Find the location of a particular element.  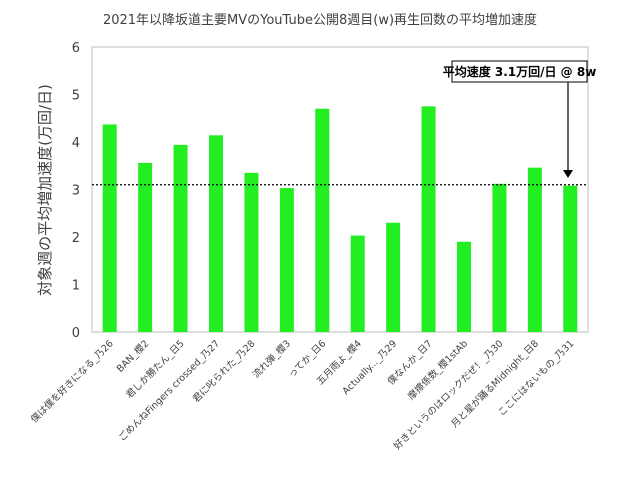

annotation-text: 平均速度 3.1万回/日 @ 8w is located at coordinates (520, 71).